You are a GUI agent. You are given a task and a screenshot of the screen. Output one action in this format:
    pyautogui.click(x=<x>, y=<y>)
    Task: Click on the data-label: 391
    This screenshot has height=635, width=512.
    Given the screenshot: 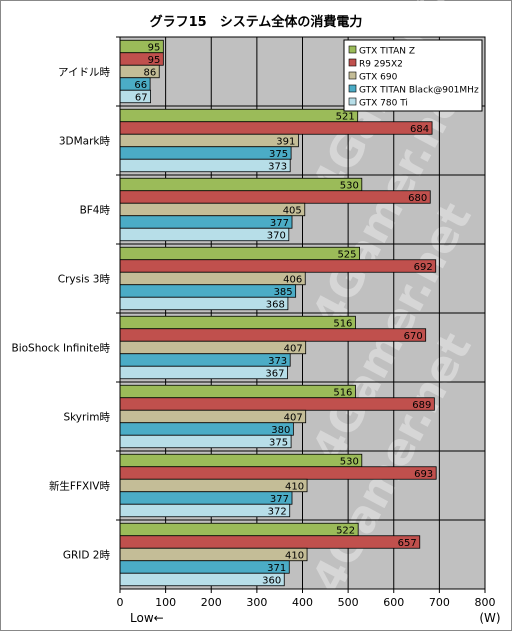 What is the action you would take?
    pyautogui.click(x=285, y=141)
    